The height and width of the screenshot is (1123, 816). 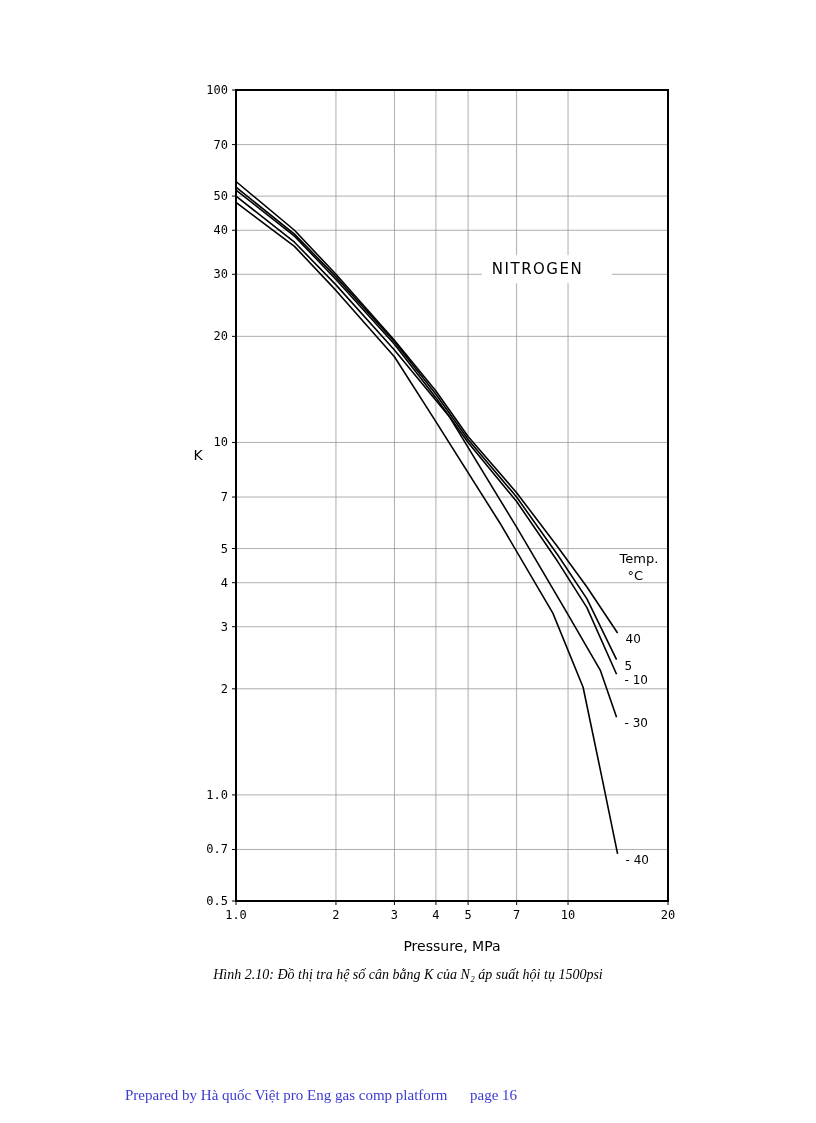 I want to click on y-tick-label: 100, so click(x=217, y=90).